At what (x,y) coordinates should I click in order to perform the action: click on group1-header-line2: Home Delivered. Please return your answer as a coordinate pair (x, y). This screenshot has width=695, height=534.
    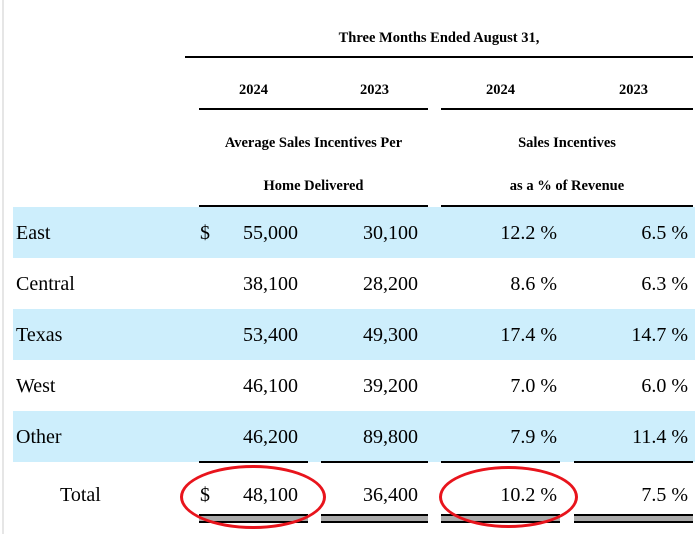
    Looking at the image, I should click on (313, 186).